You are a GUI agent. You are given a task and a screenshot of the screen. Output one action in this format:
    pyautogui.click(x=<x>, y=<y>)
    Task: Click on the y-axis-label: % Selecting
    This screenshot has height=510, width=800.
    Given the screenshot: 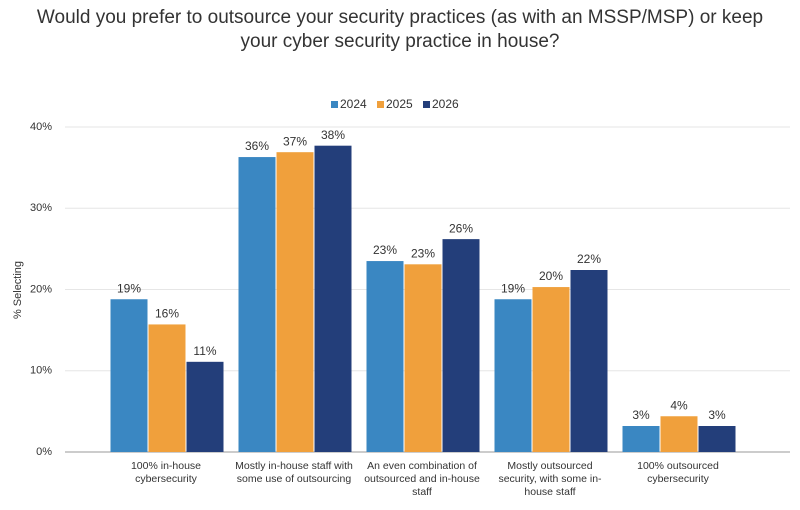 What is the action you would take?
    pyautogui.click(x=18, y=290)
    